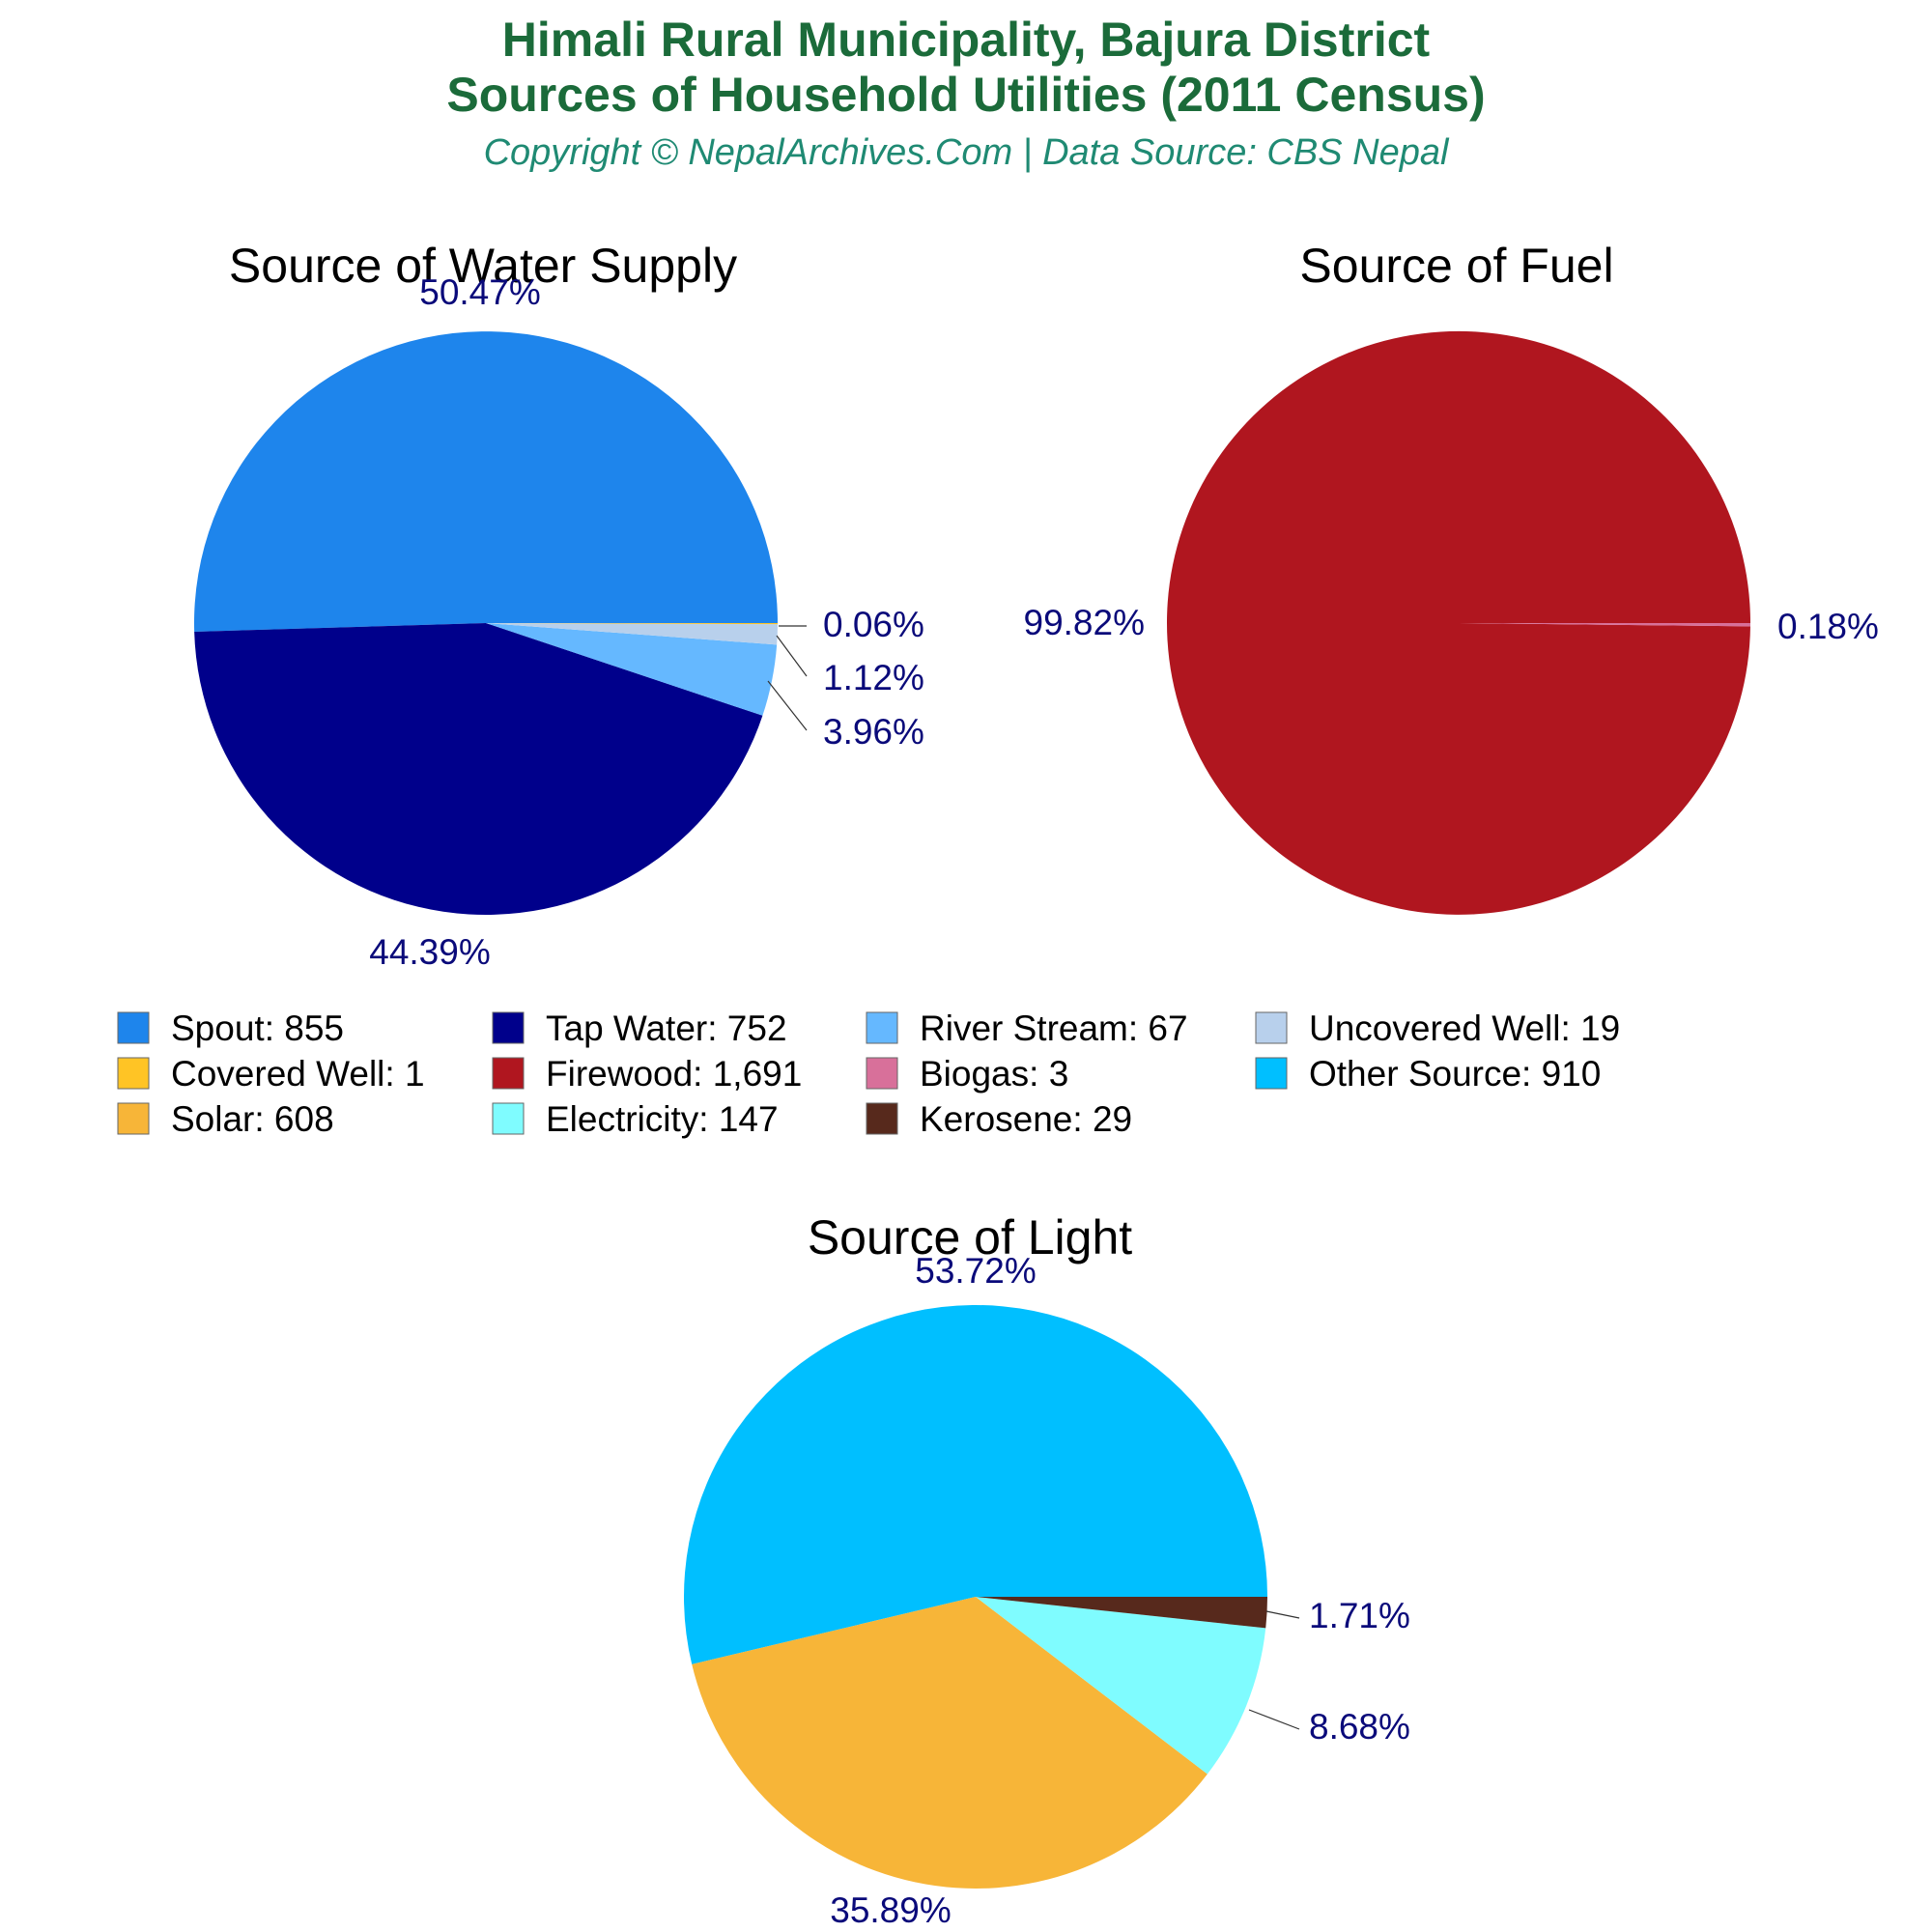 This screenshot has width=1932, height=1932. Describe the element at coordinates (257, 1028) in the screenshot. I see `legend-label: Spout: 855` at that location.